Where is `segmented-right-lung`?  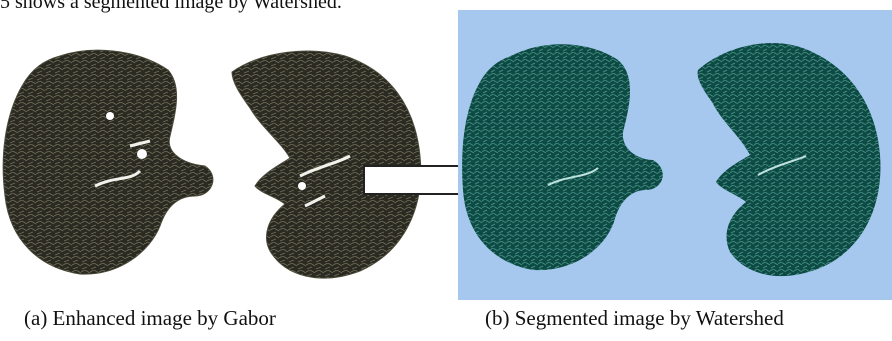 segmented-right-lung is located at coordinates (789, 159).